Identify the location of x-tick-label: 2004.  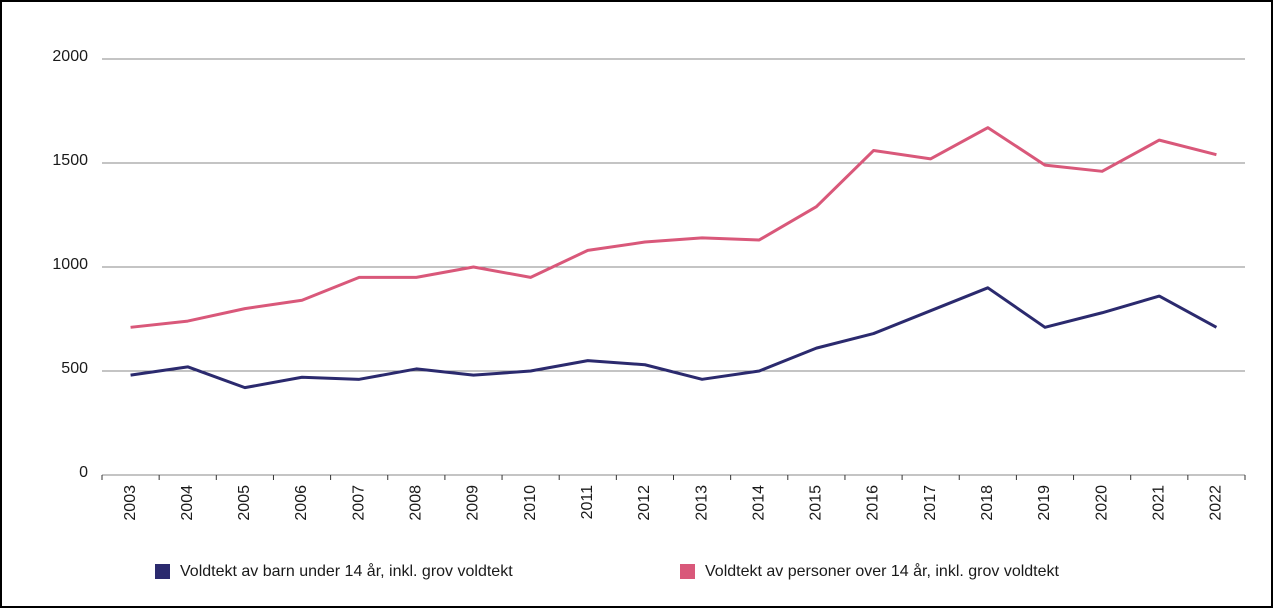
(187, 503).